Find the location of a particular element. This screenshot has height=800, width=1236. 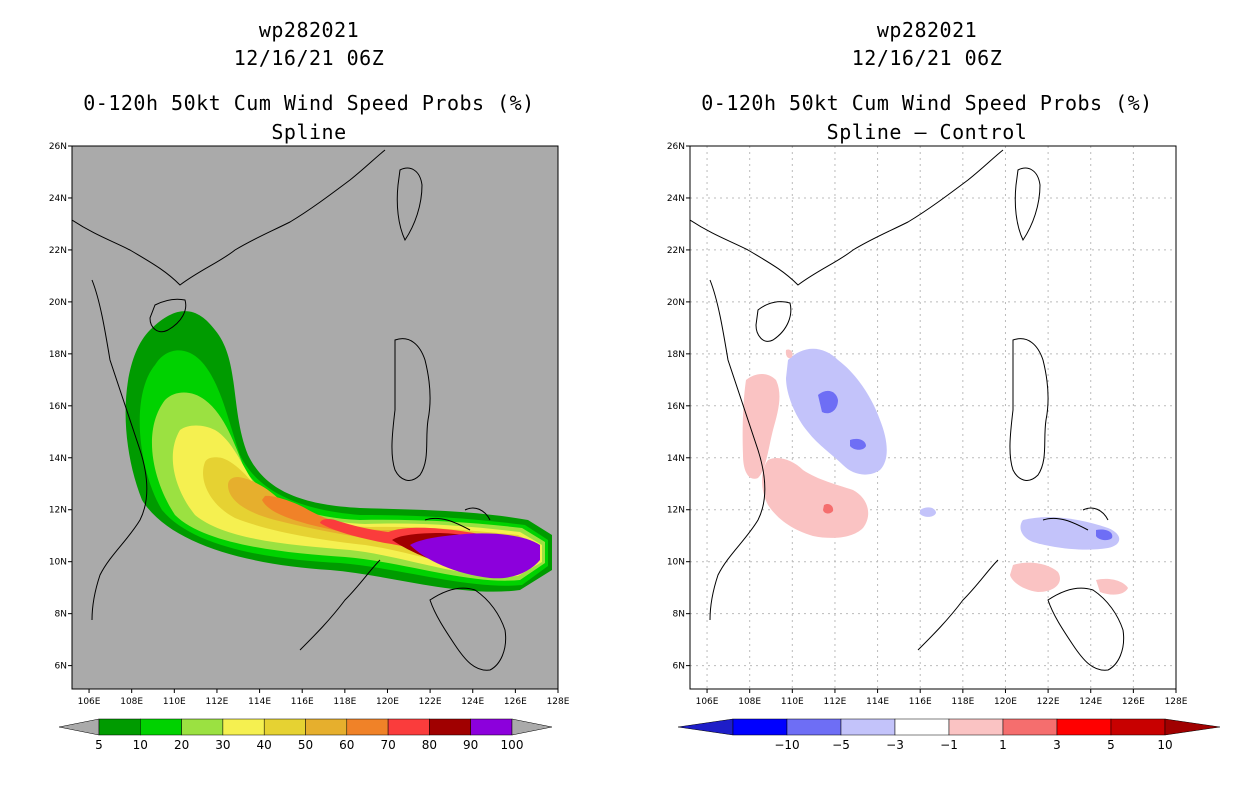

probability-colorbar: 5 10 20 30 40 50 60 70 80 90 100 is located at coordinates (305, 735).